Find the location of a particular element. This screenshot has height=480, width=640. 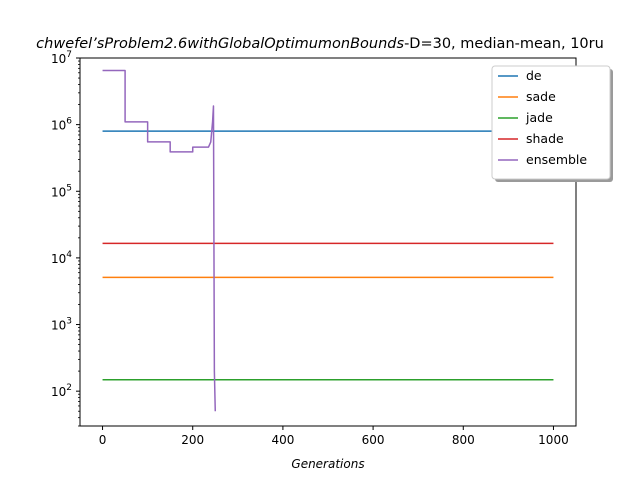

y-tick-label: 10⁵ is located at coordinates (61, 191).